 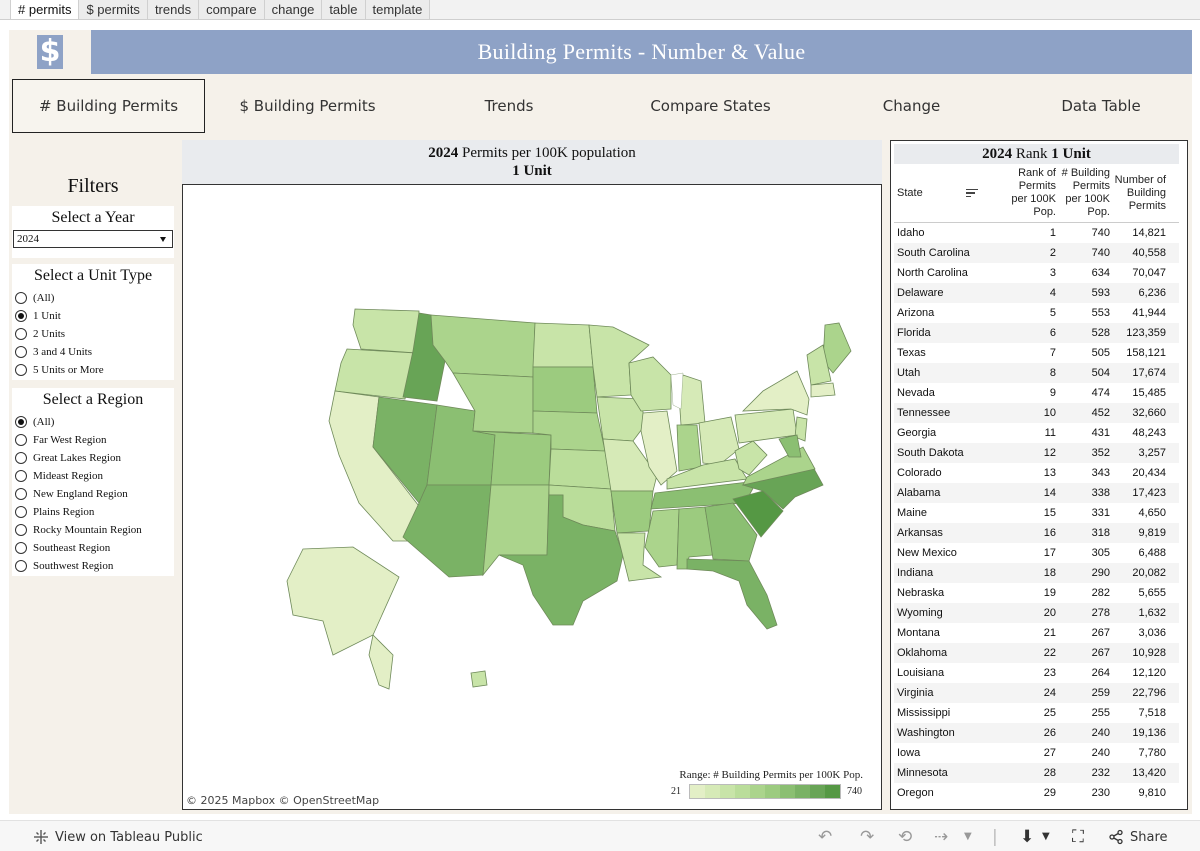 I want to click on state-new-york, so click(x=775, y=393).